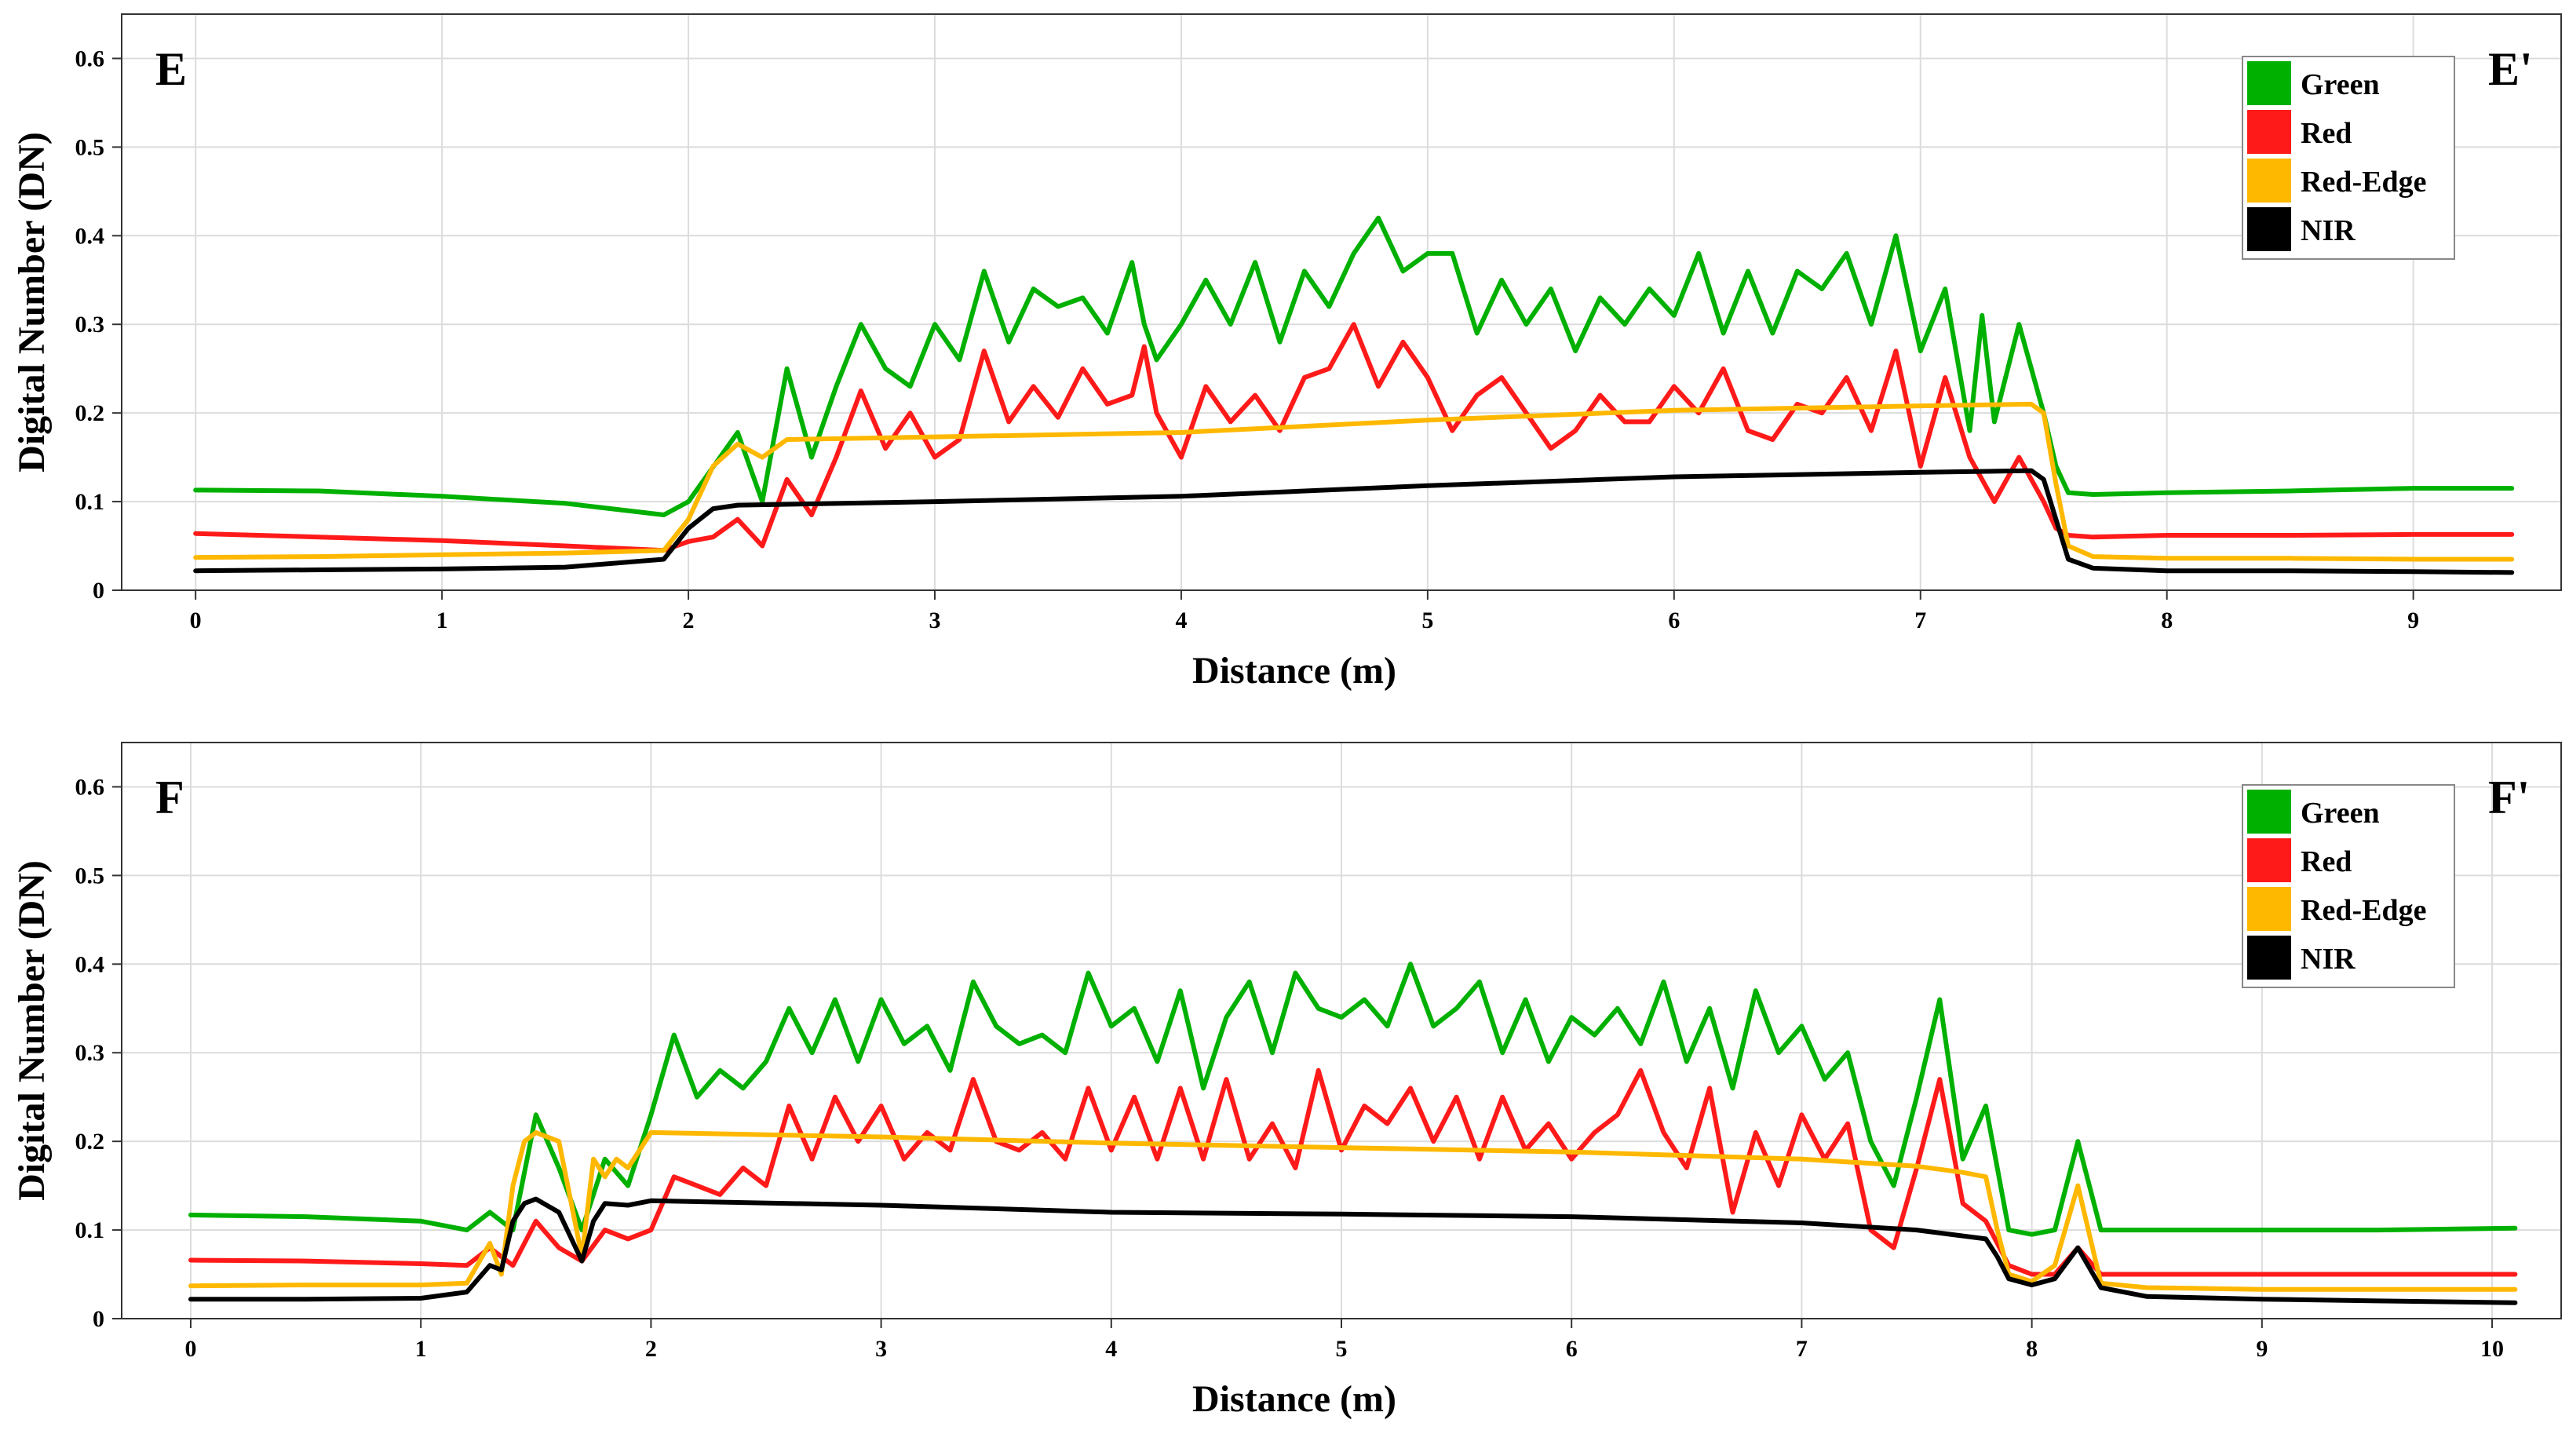  I want to click on panel-label-right: E', so click(2510, 69).